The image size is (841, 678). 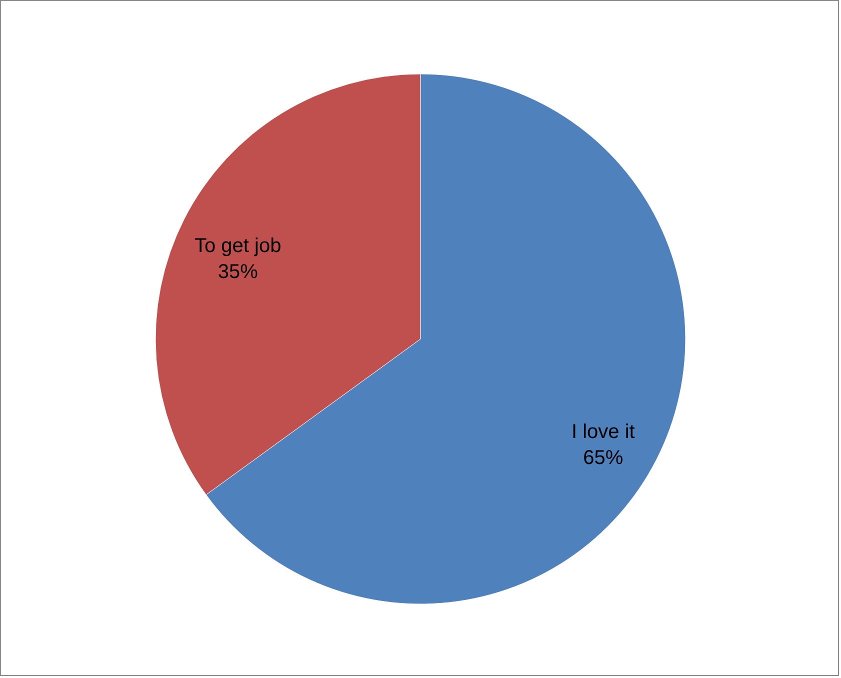 What do you see at coordinates (238, 245) in the screenshot?
I see `slice-label: To get job` at bounding box center [238, 245].